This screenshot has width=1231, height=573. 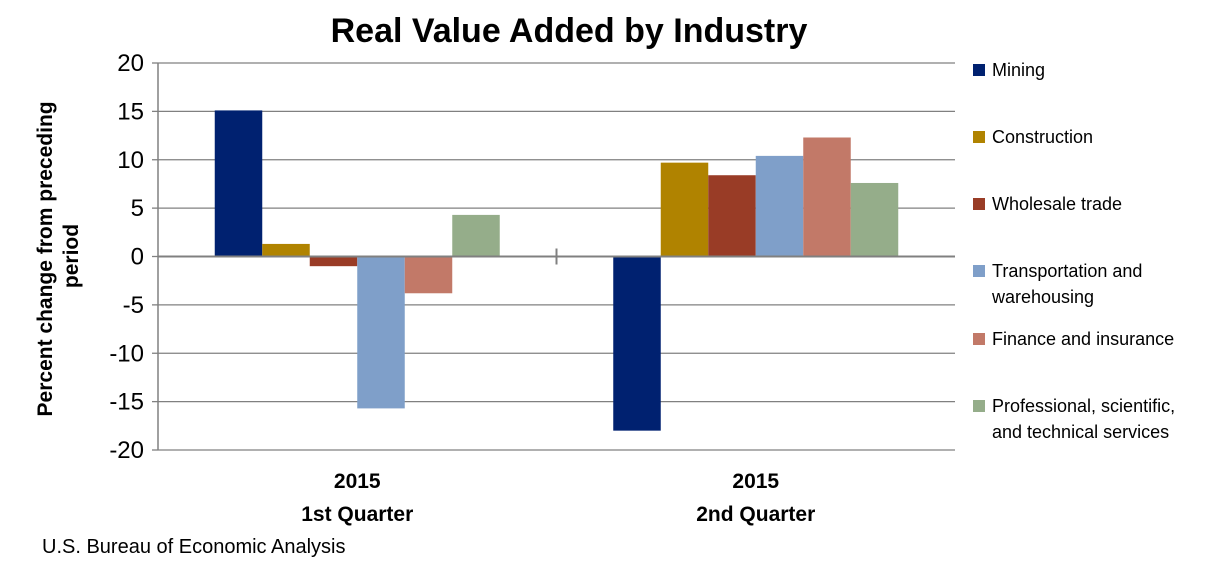 I want to click on y-tick-label: -20, so click(x=126, y=450).